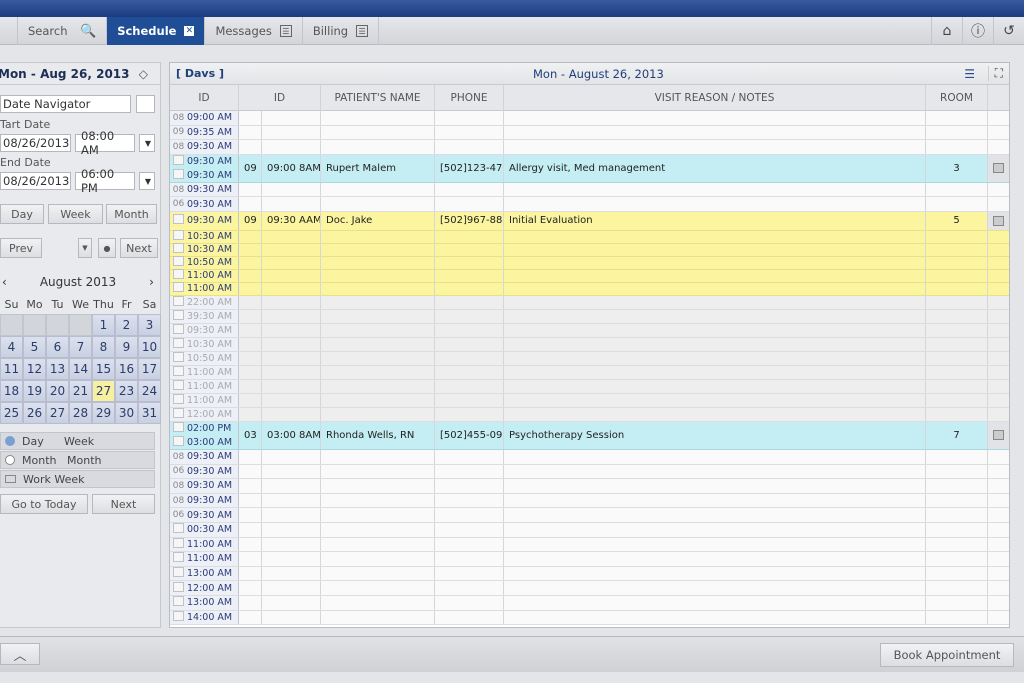 This screenshot has width=1024, height=683. Describe the element at coordinates (77, 441) in the screenshot. I see `option-day-week: Day Week` at that location.